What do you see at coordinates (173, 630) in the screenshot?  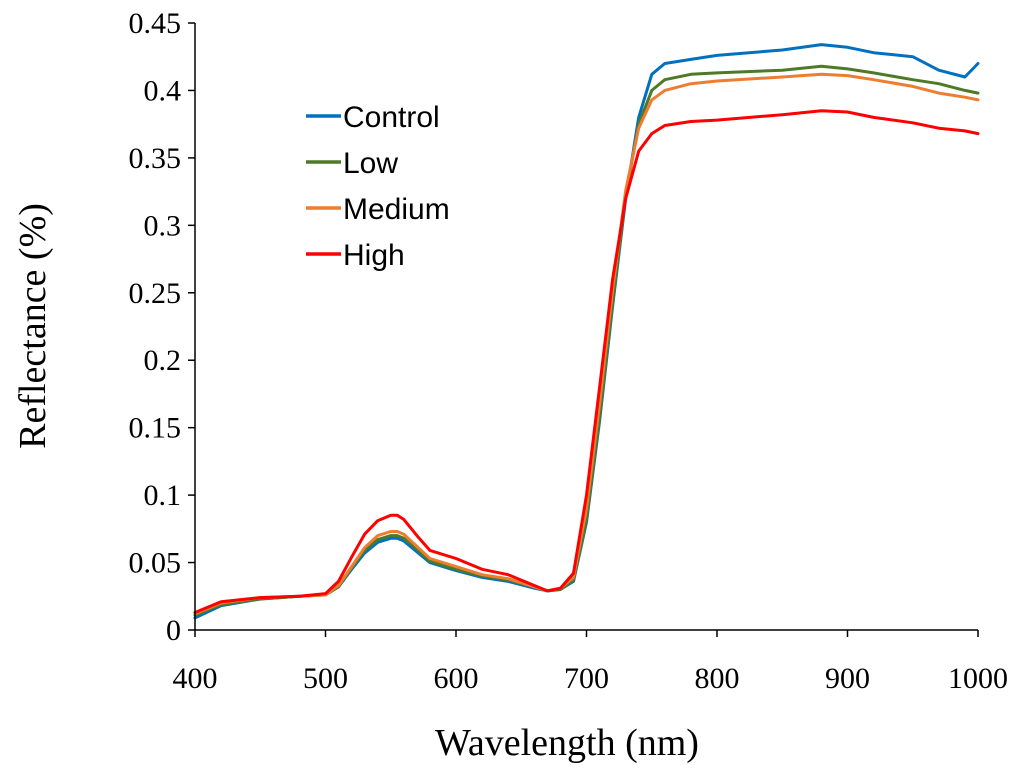 I see `y-tick-label: 0` at bounding box center [173, 630].